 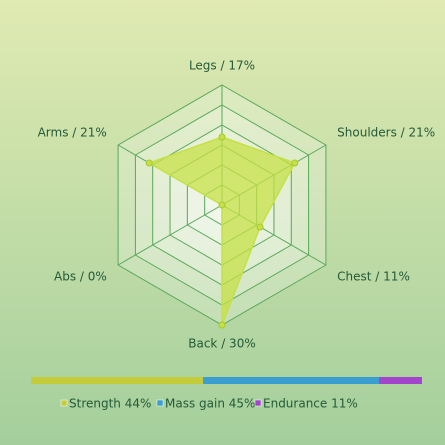 I want to click on axis-label: Shoulders / 21%, so click(x=386, y=133).